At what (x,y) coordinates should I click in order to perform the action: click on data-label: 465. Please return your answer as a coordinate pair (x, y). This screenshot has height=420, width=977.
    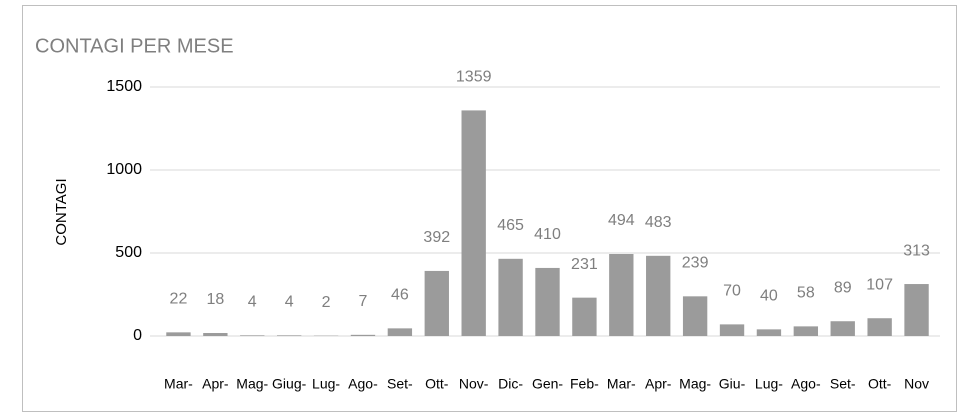
    Looking at the image, I should click on (510, 225).